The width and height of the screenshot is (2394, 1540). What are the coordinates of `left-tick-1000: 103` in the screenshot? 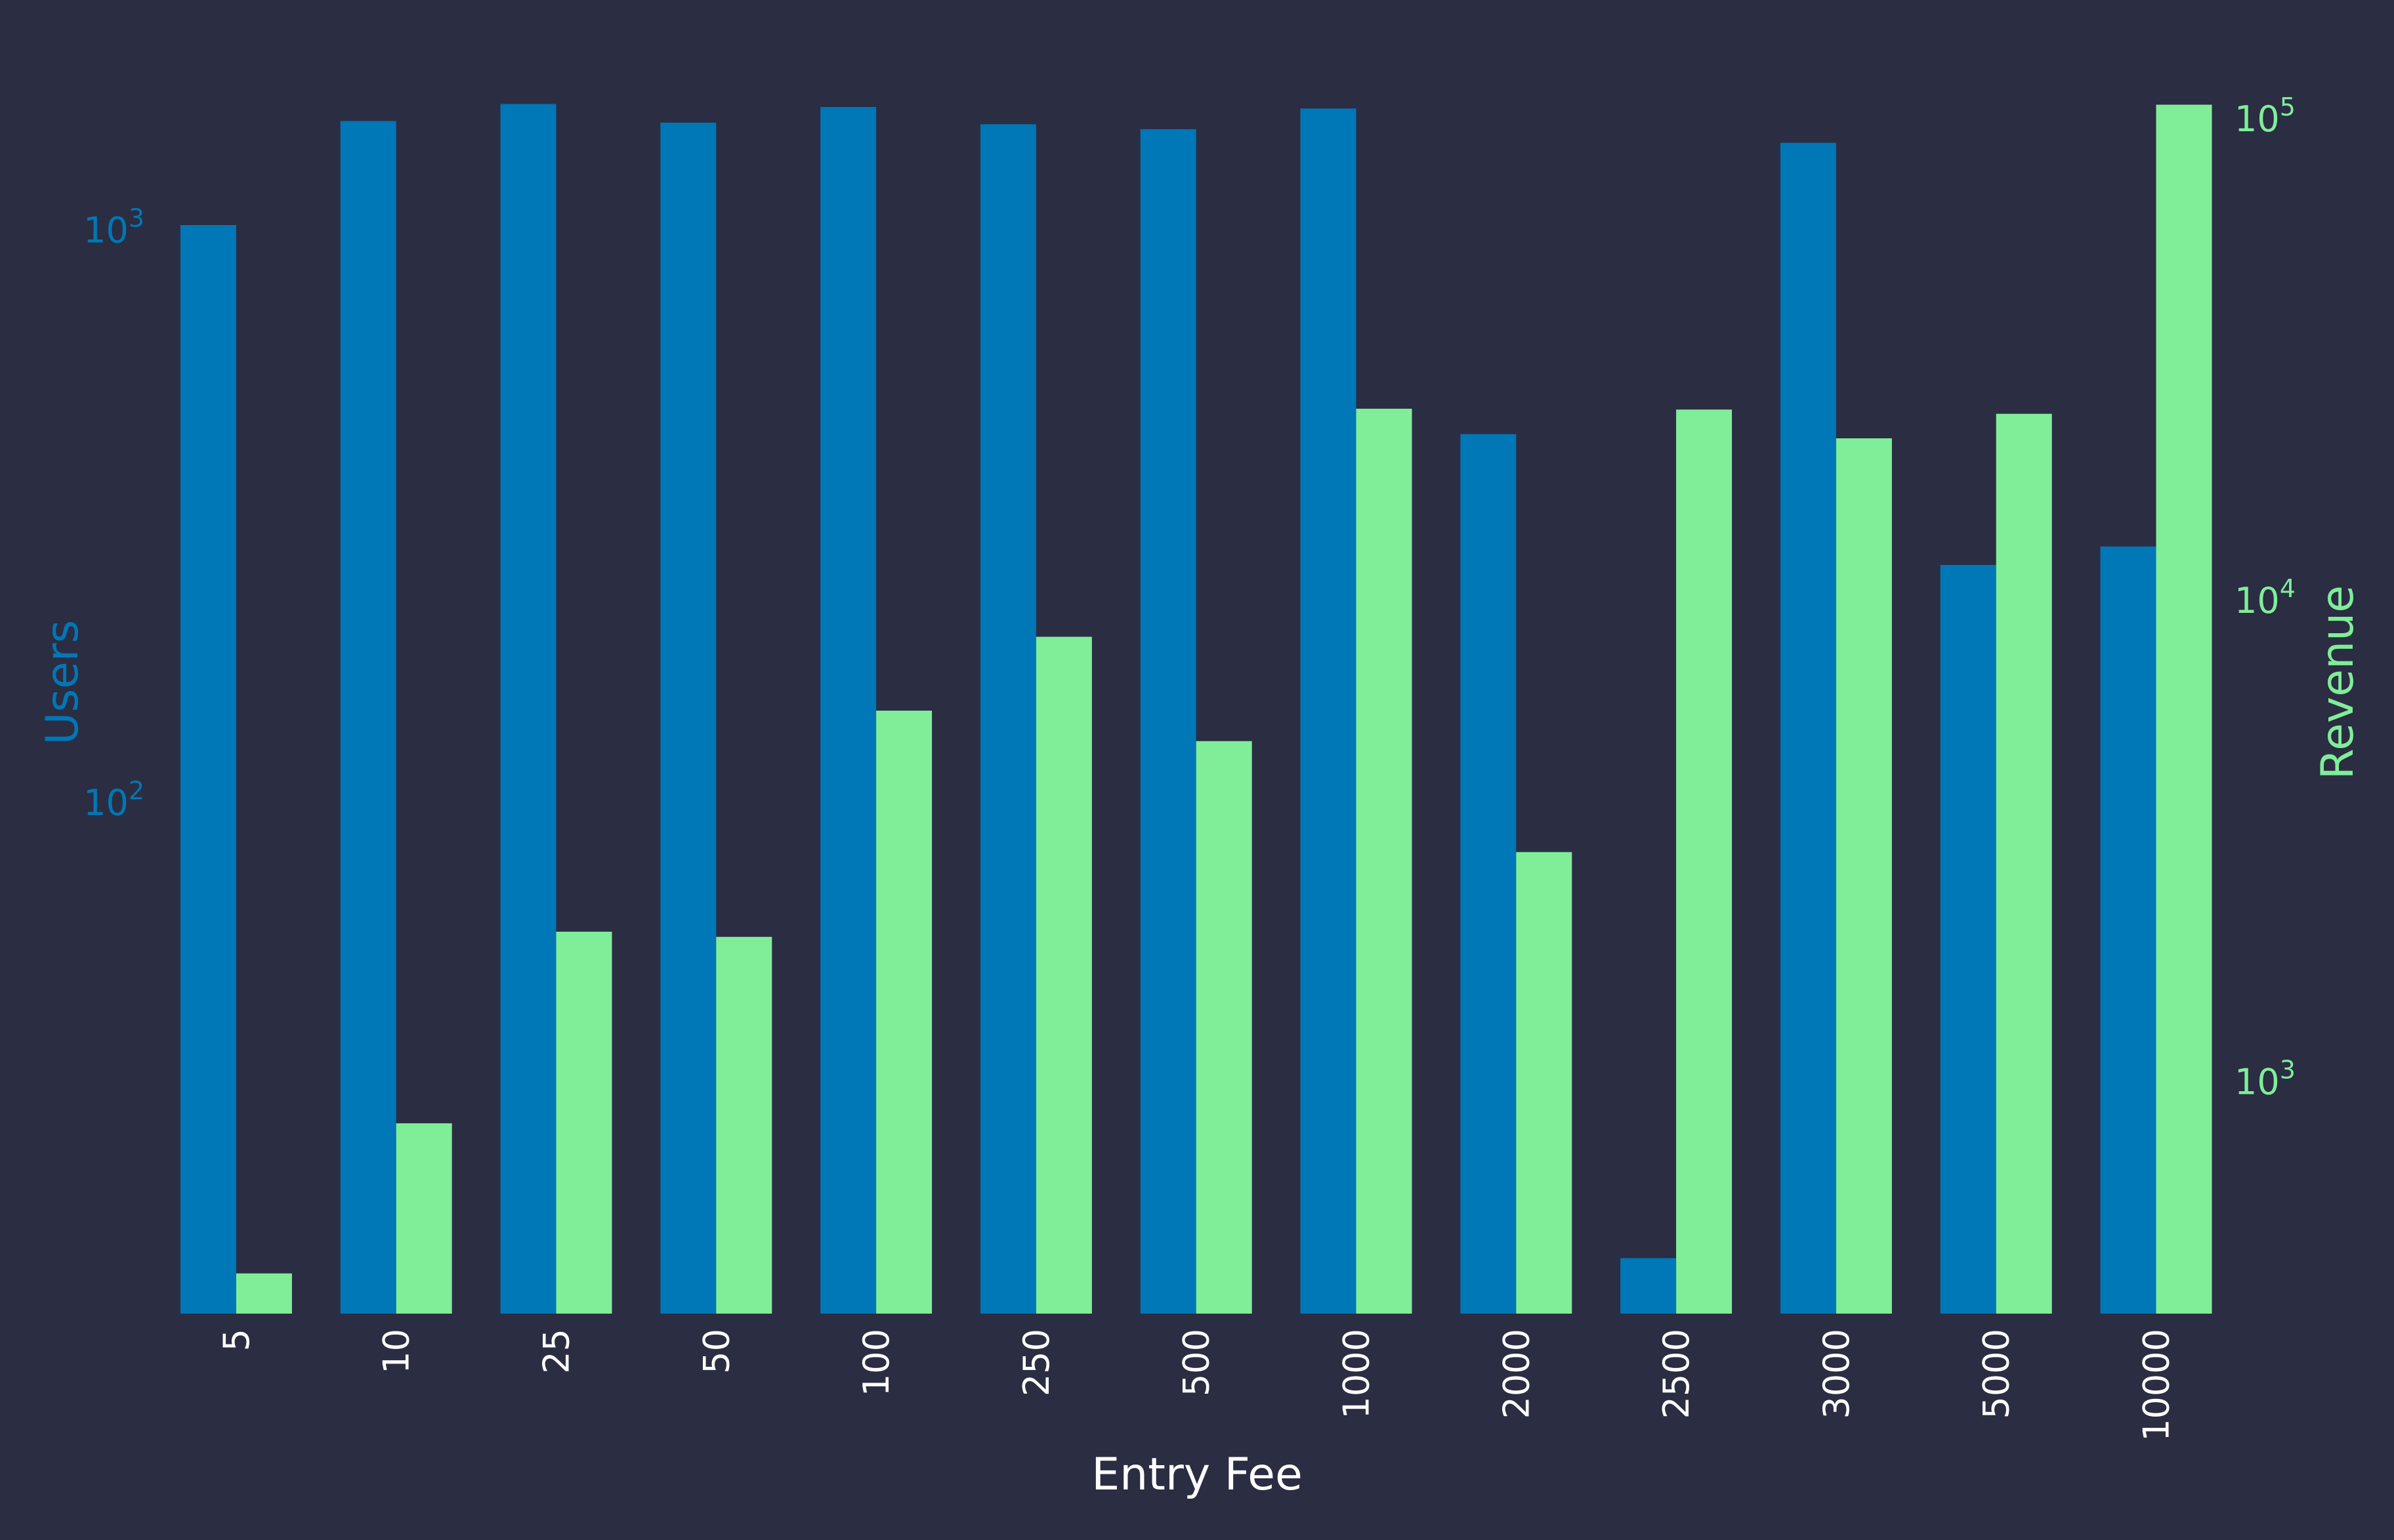 It's located at (113, 228).